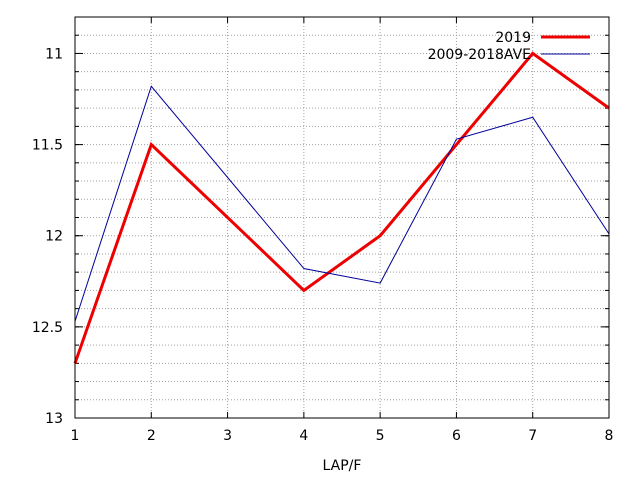 The image size is (640, 480). Describe the element at coordinates (303, 436) in the screenshot. I see `x-tick-label: 4` at that location.